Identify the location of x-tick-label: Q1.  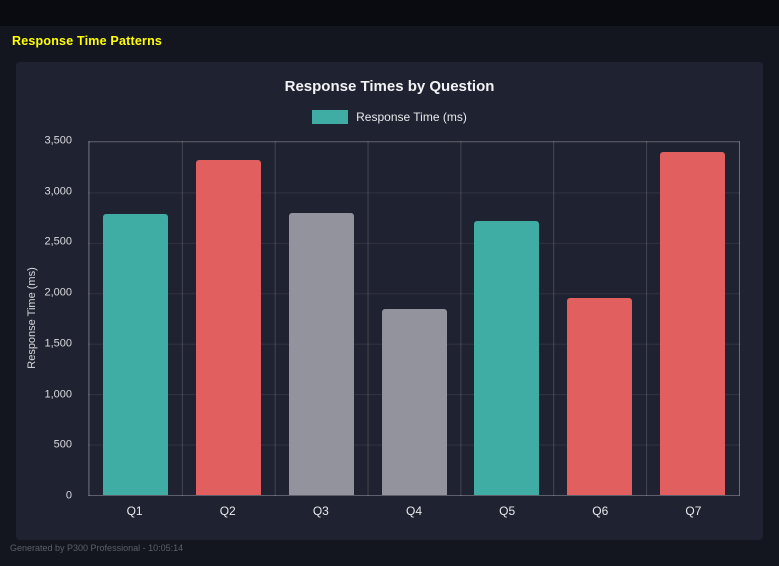
(134, 511).